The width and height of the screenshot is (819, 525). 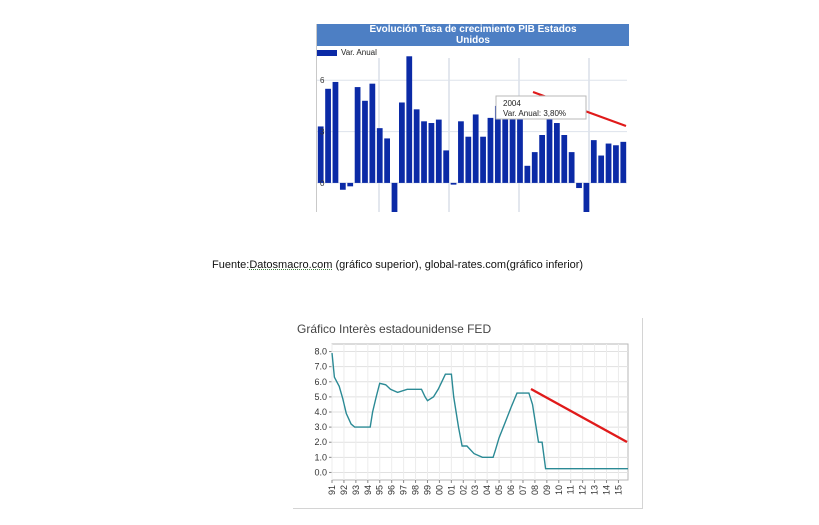 What do you see at coordinates (322, 132) in the screenshot?
I see `top-y-tick-label: 3` at bounding box center [322, 132].